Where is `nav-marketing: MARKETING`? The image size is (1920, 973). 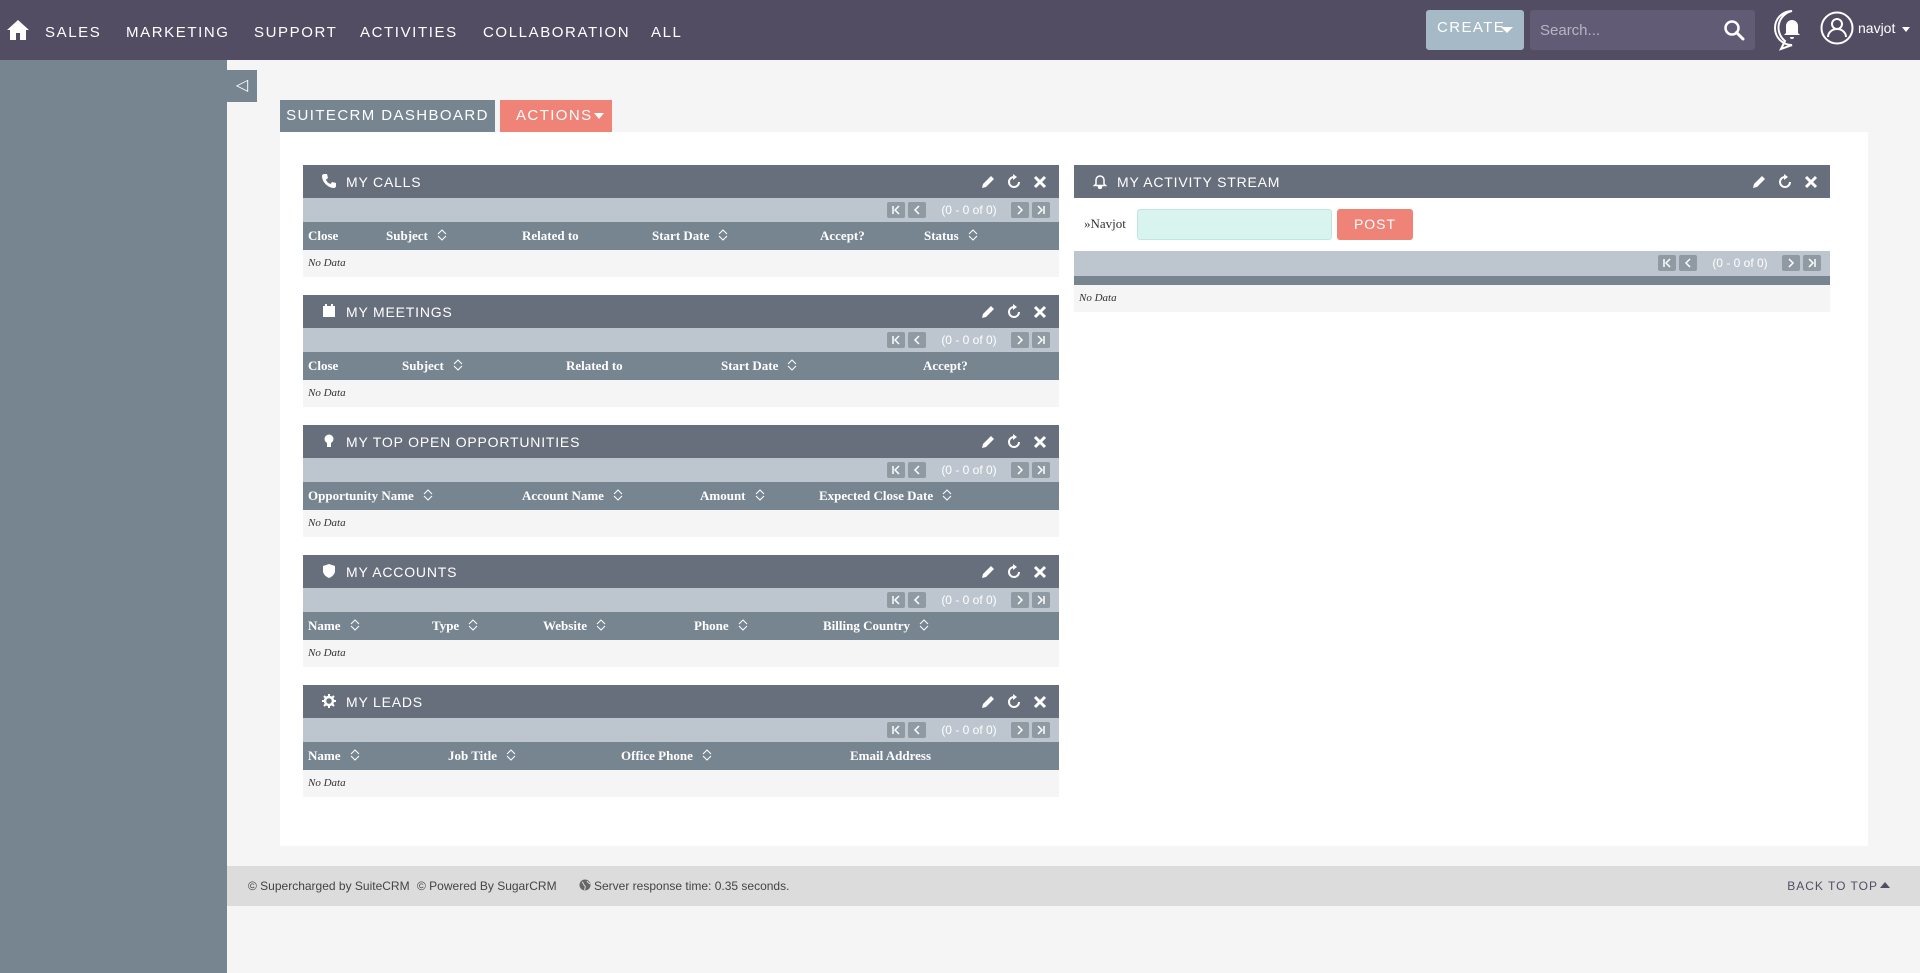 nav-marketing: MARKETING is located at coordinates (178, 32).